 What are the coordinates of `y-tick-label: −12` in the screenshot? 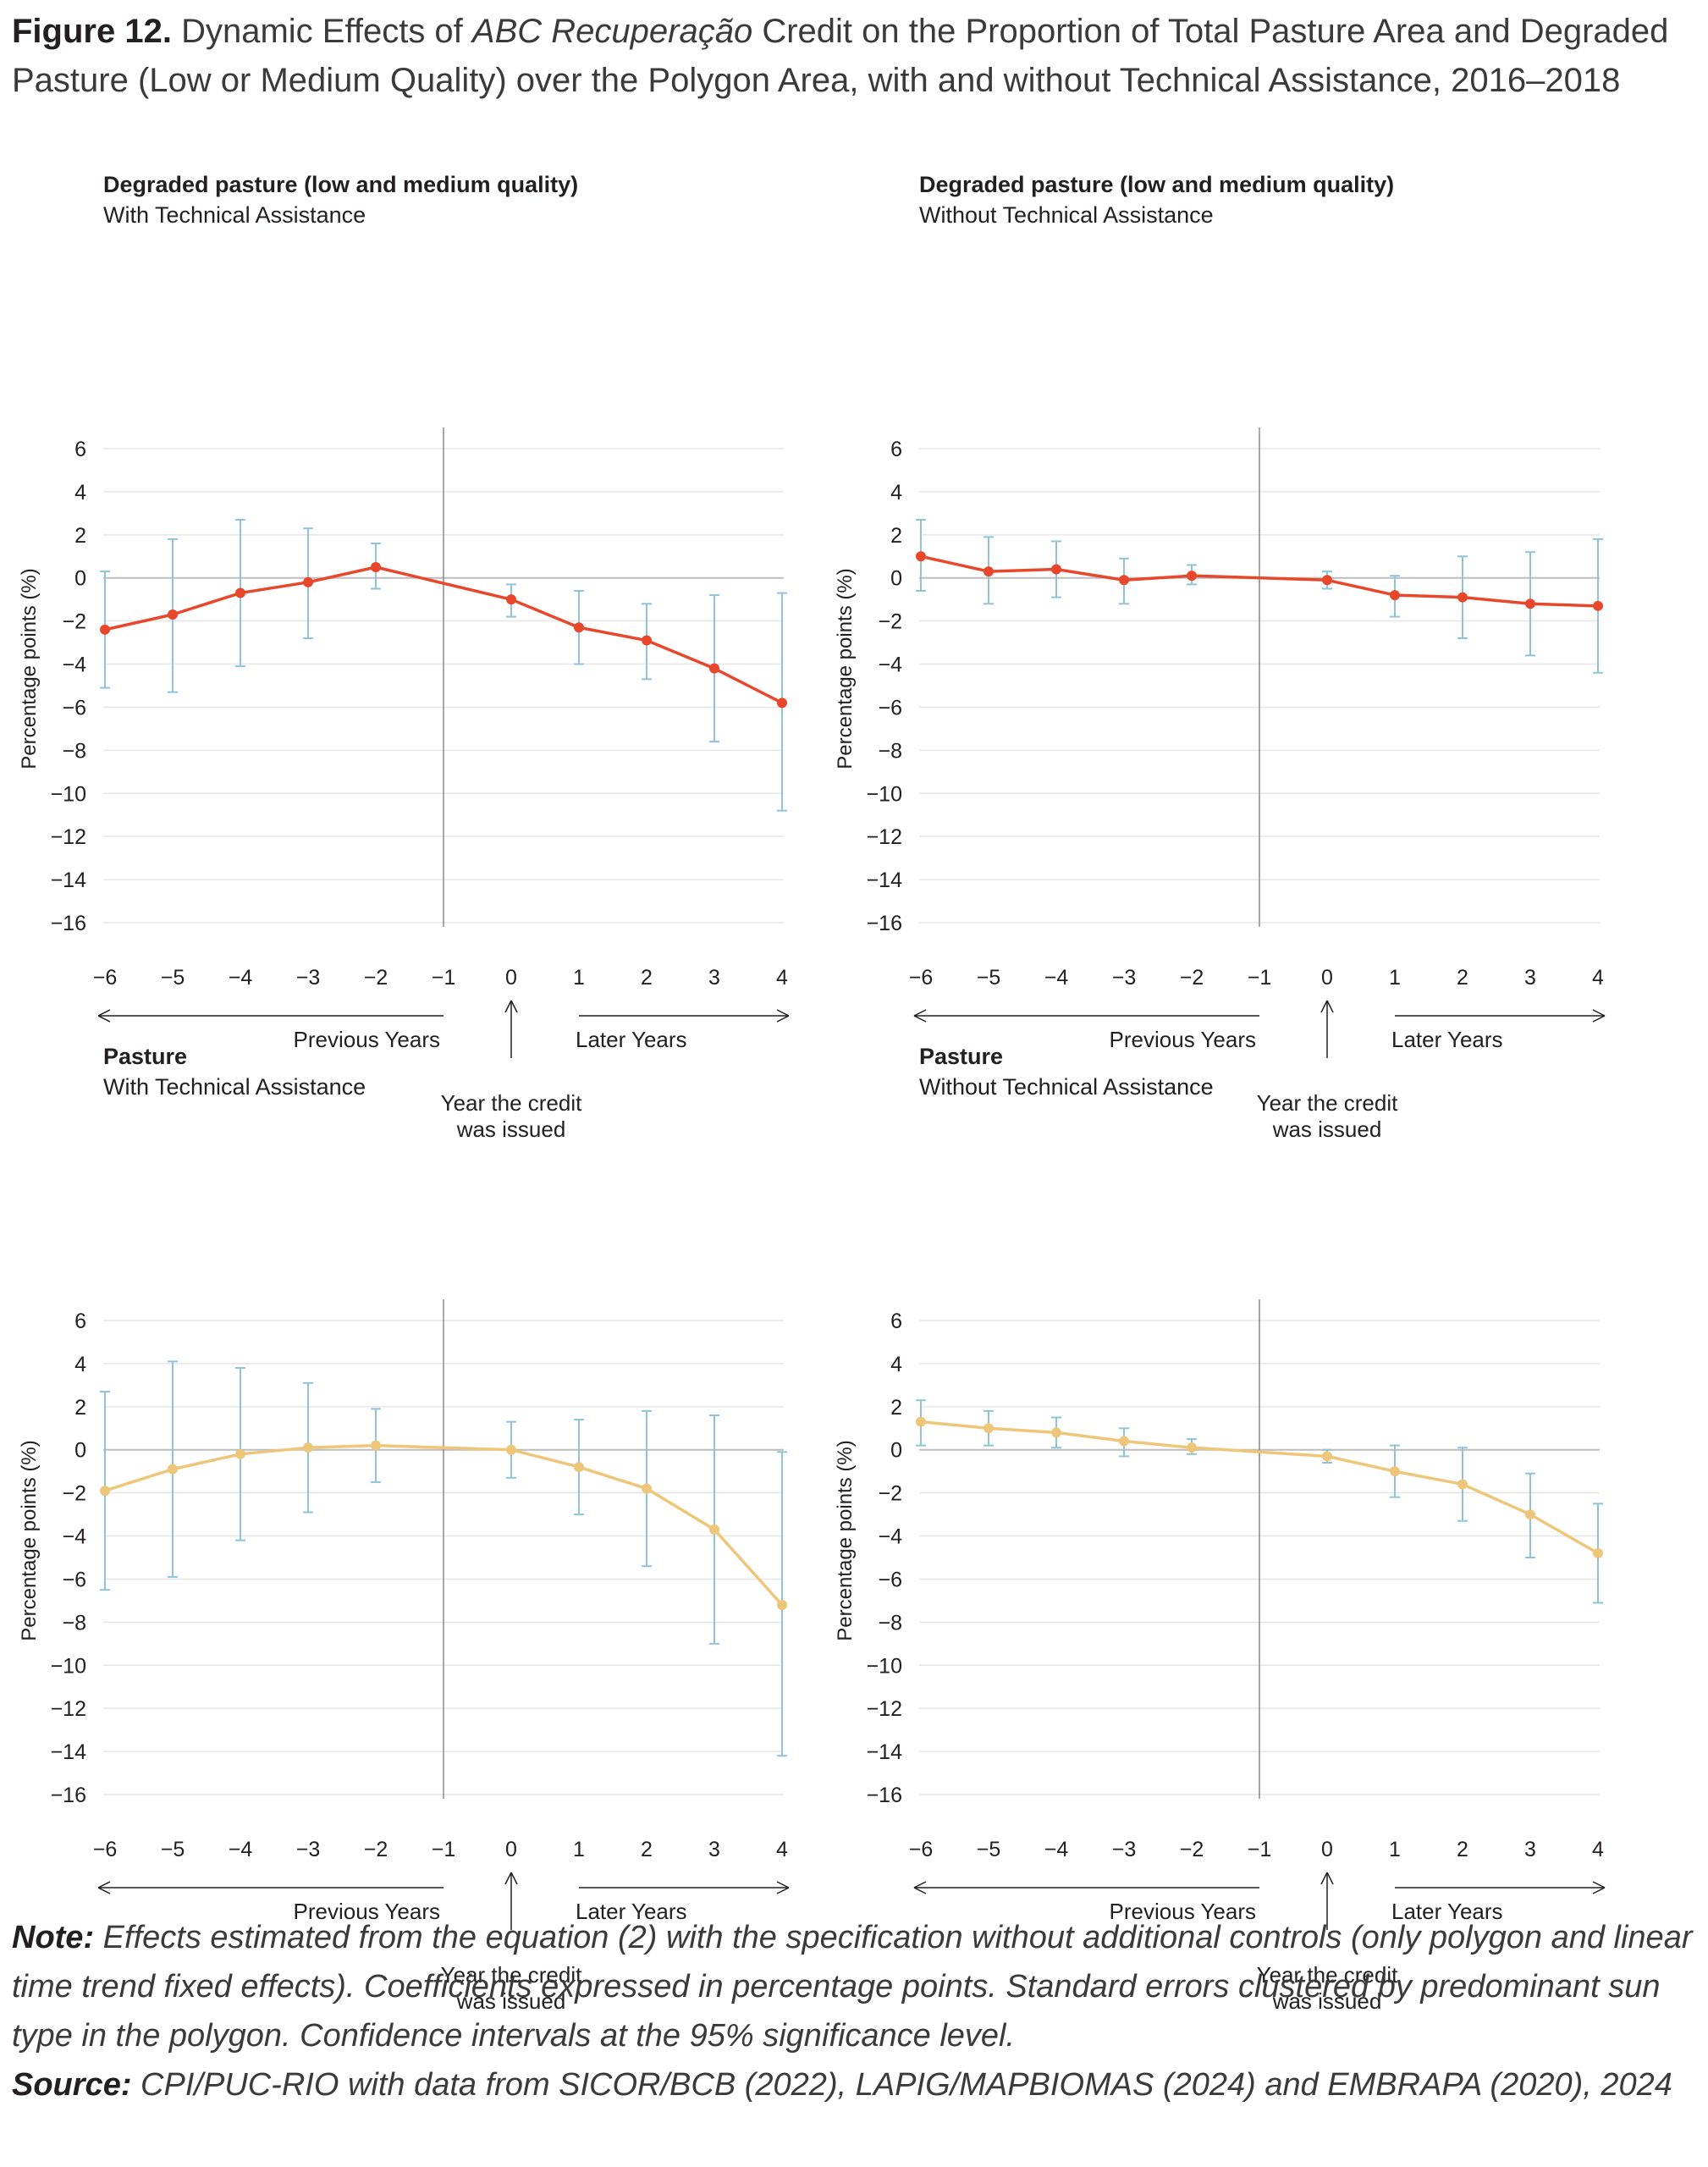 It's located at (885, 1709).